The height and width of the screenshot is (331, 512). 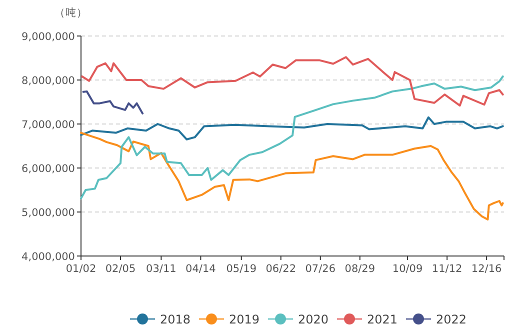 What do you see at coordinates (320, 269) in the screenshot?
I see `x-tick-label: 07/26` at bounding box center [320, 269].